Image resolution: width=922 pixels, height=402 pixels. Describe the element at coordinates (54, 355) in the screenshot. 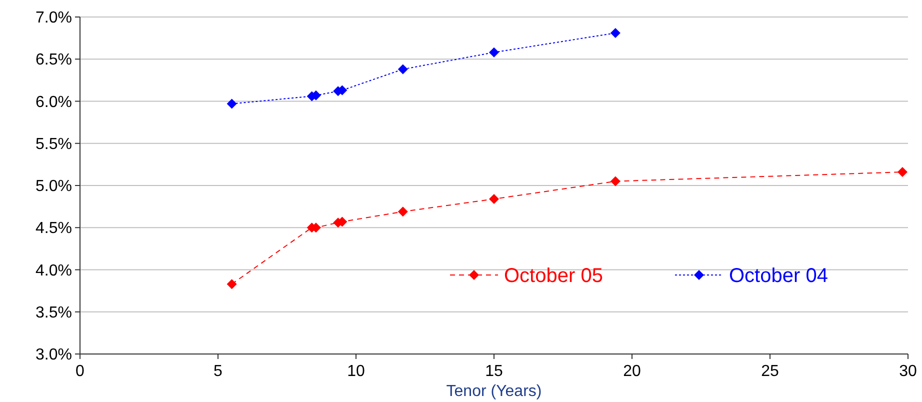

I see `y-tick-label: 3.0%` at that location.